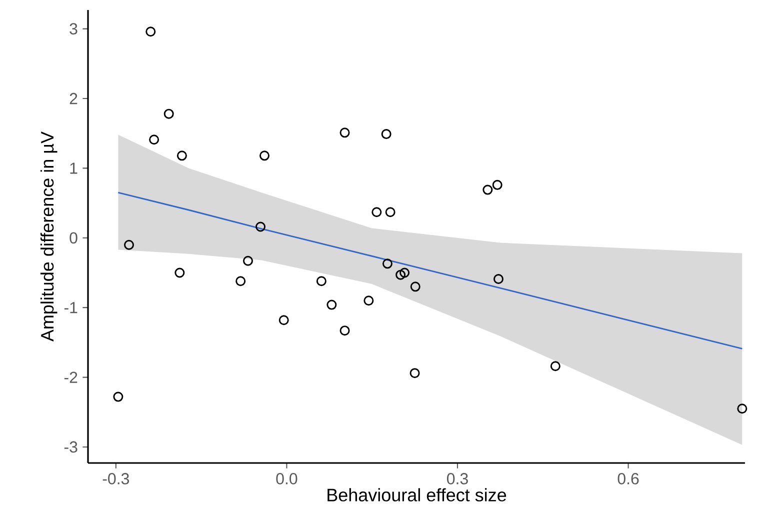 This screenshot has width=760, height=526. I want to click on x-tick-label: 0.0, so click(287, 478).